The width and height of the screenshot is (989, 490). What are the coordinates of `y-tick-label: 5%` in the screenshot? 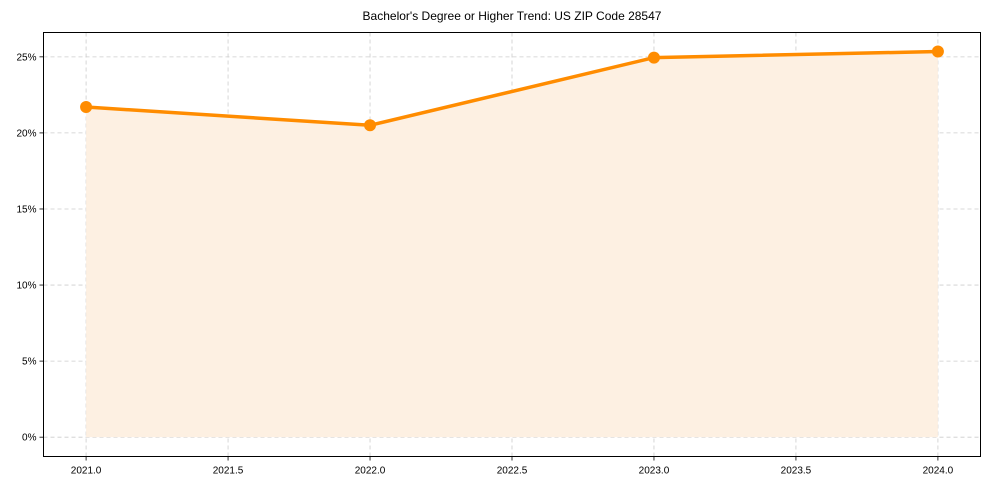 It's located at (29, 362).